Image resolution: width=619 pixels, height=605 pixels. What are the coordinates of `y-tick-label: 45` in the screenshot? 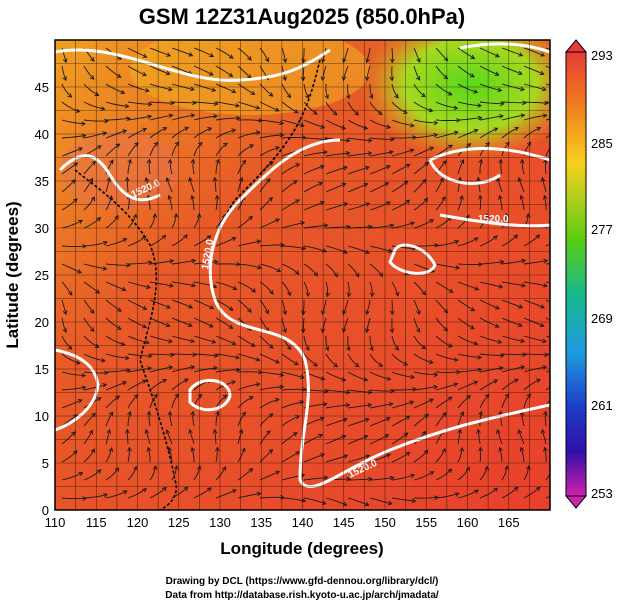 It's located at (42, 87).